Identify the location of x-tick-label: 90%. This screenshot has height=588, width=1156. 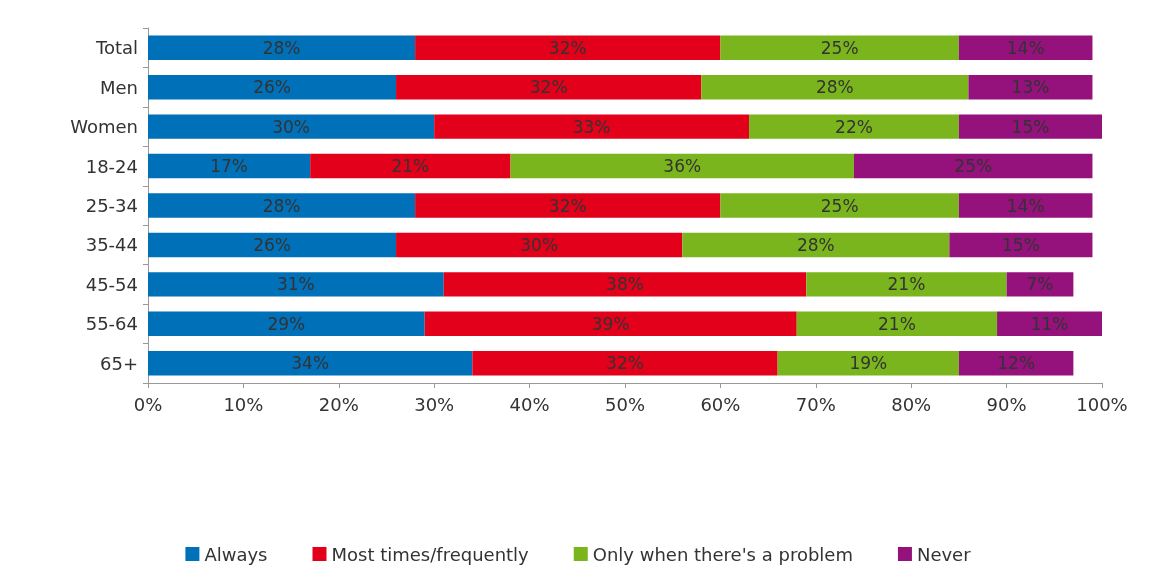
(1006, 404).